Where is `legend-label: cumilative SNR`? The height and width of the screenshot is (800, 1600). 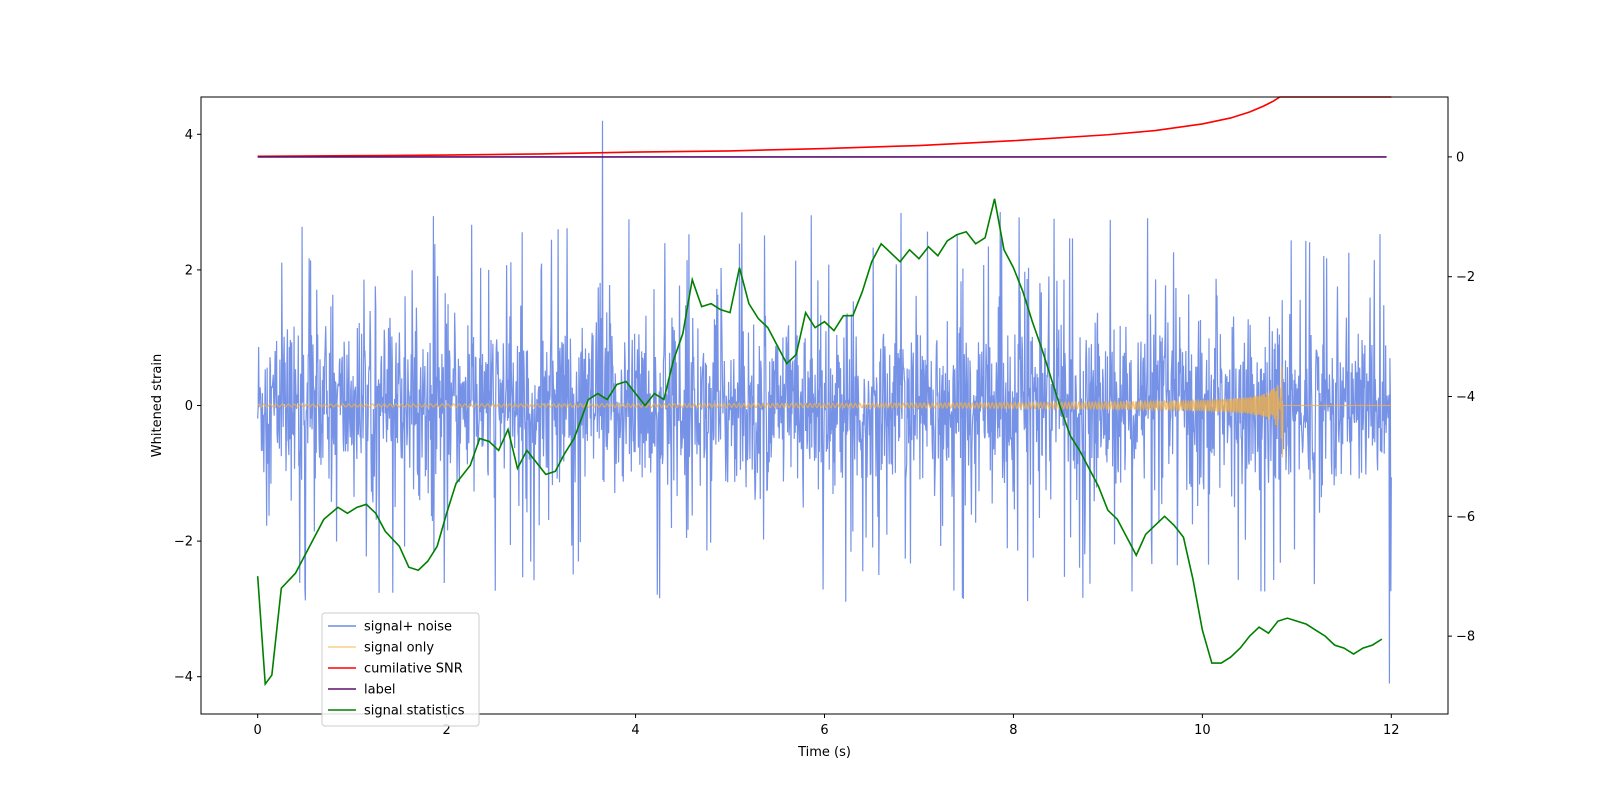
legend-label: cumilative SNR is located at coordinates (413, 669).